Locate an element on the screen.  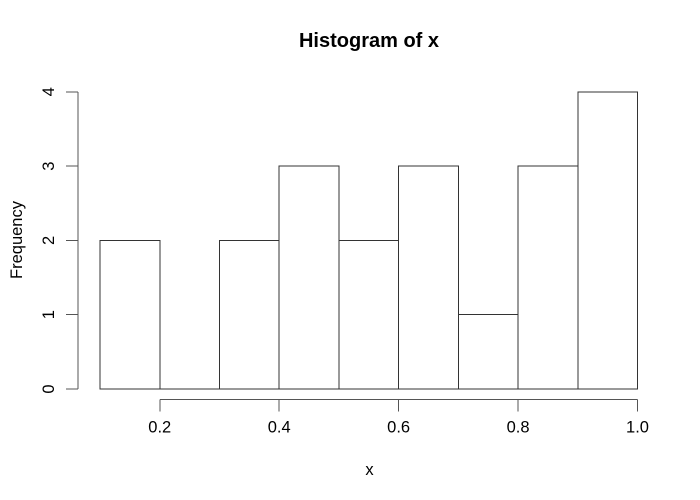
chart-title: Histogram of x is located at coordinates (369, 41).